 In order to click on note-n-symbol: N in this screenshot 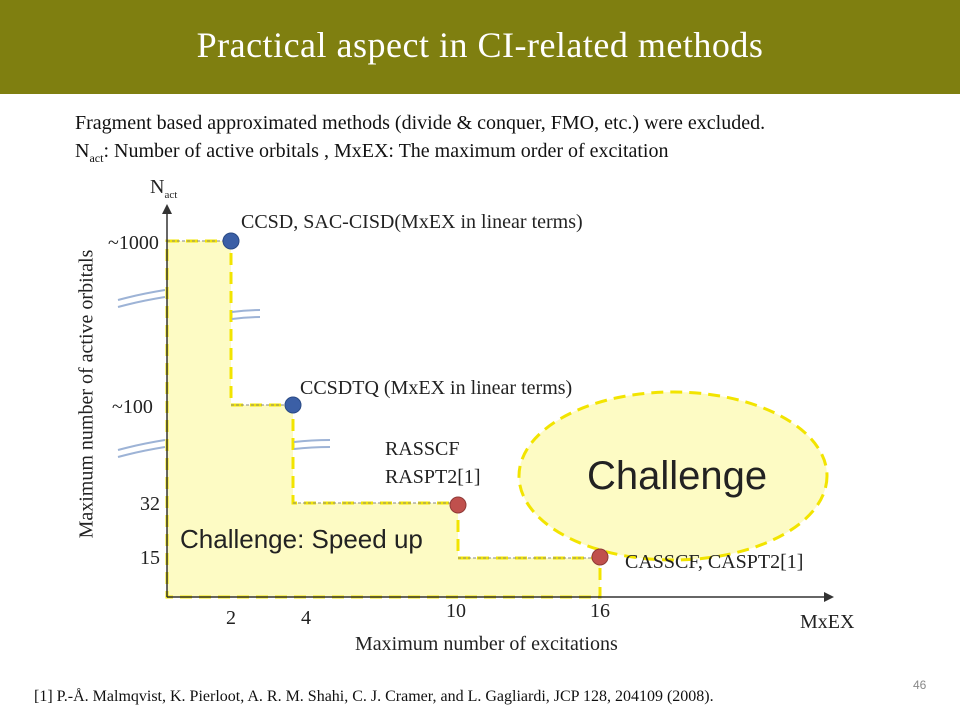, I will do `click(82, 151)`.